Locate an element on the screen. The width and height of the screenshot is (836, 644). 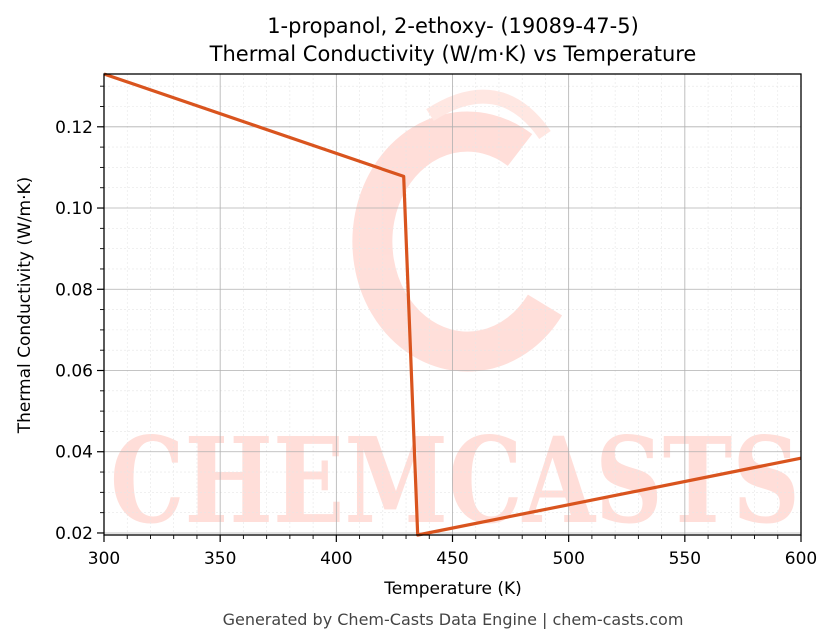
watermark-c-logo is located at coordinates (457, 241).